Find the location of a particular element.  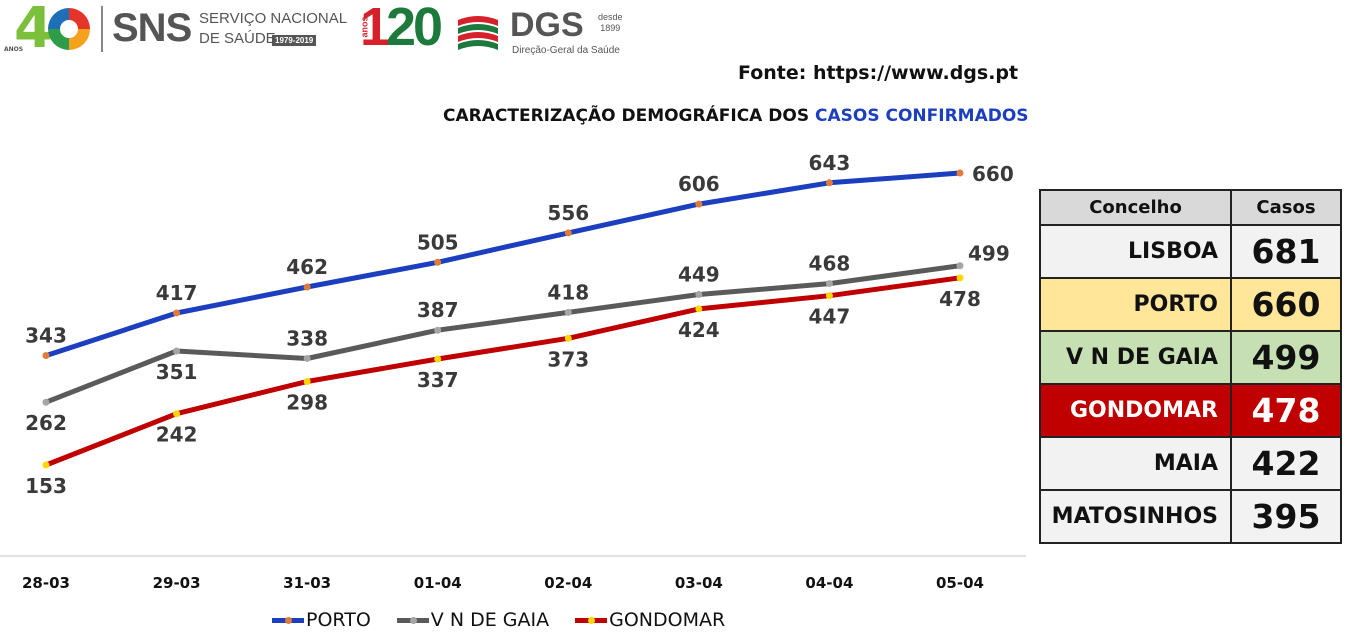

legend-swatch-gondomar is located at coordinates (591, 620).